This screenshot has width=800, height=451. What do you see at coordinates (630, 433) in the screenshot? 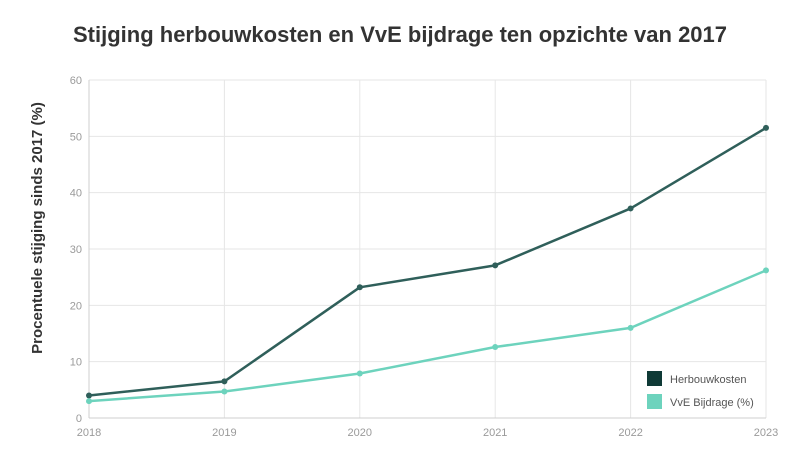
I see `x-tick-label: 2022` at bounding box center [630, 433].